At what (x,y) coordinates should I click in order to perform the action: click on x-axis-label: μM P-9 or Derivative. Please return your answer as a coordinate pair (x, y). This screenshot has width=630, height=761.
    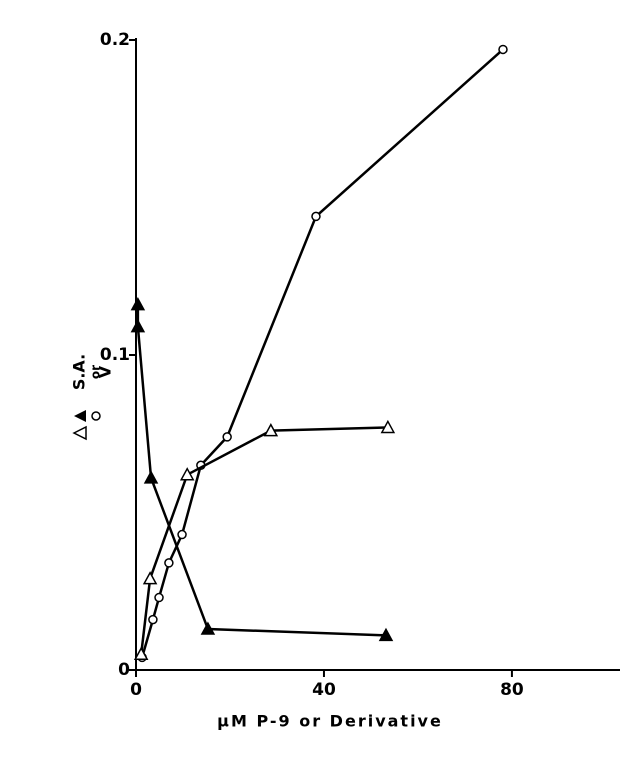
    Looking at the image, I should click on (330, 721).